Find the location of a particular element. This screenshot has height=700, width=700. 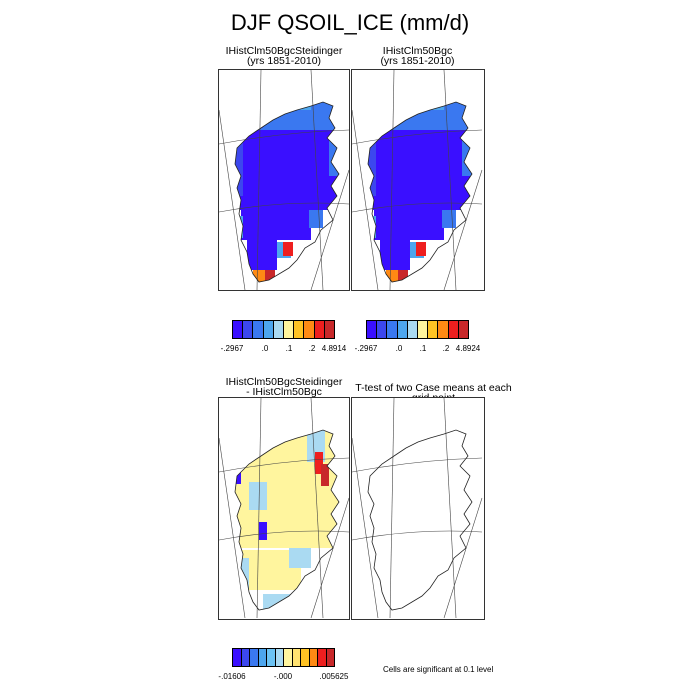

colorbar-2: -.2967 .0 .1 .2 4.8924 is located at coordinates (417, 340).